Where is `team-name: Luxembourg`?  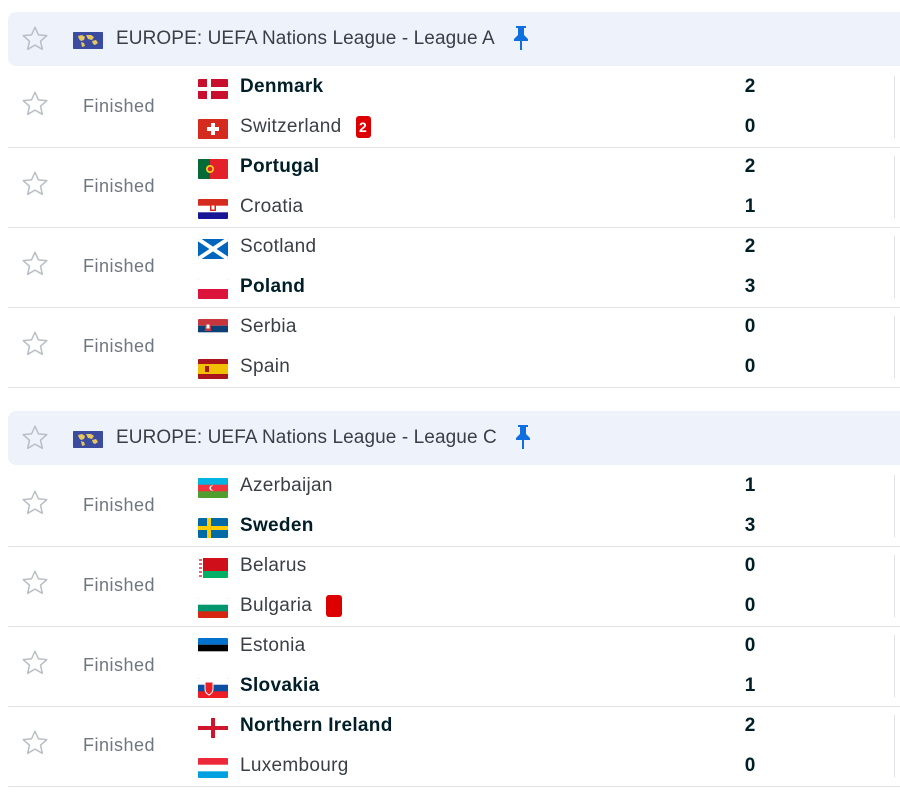 team-name: Luxembourg is located at coordinates (294, 766).